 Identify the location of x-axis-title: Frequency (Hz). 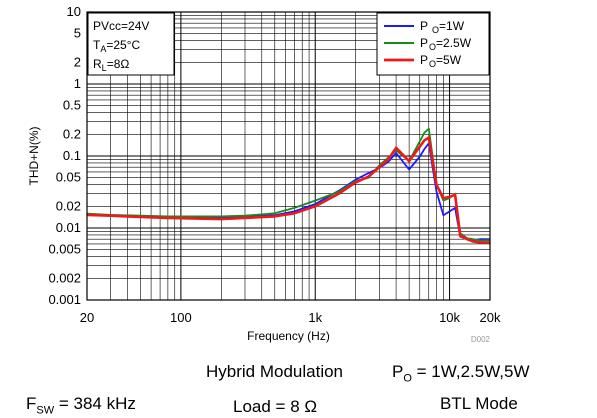
(288, 336).